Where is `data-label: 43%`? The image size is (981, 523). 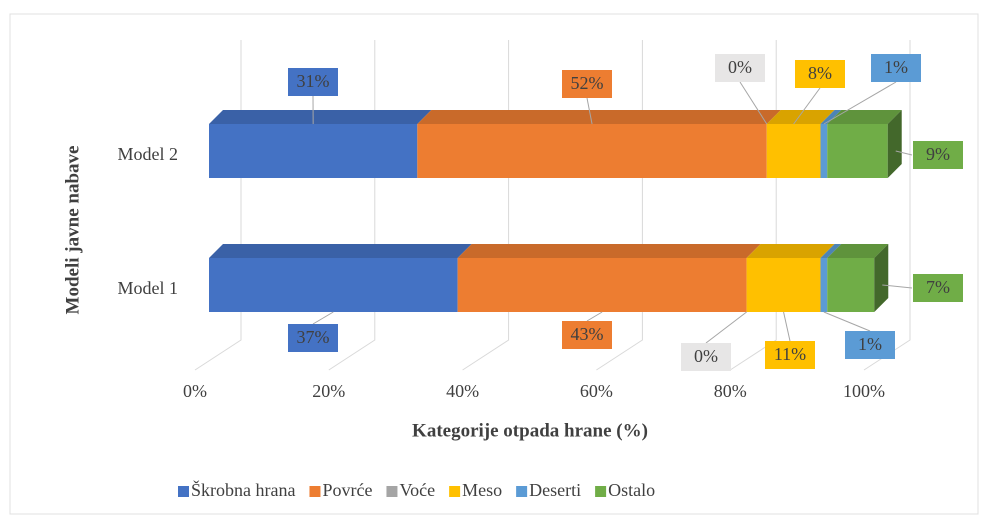 data-label: 43% is located at coordinates (587, 334).